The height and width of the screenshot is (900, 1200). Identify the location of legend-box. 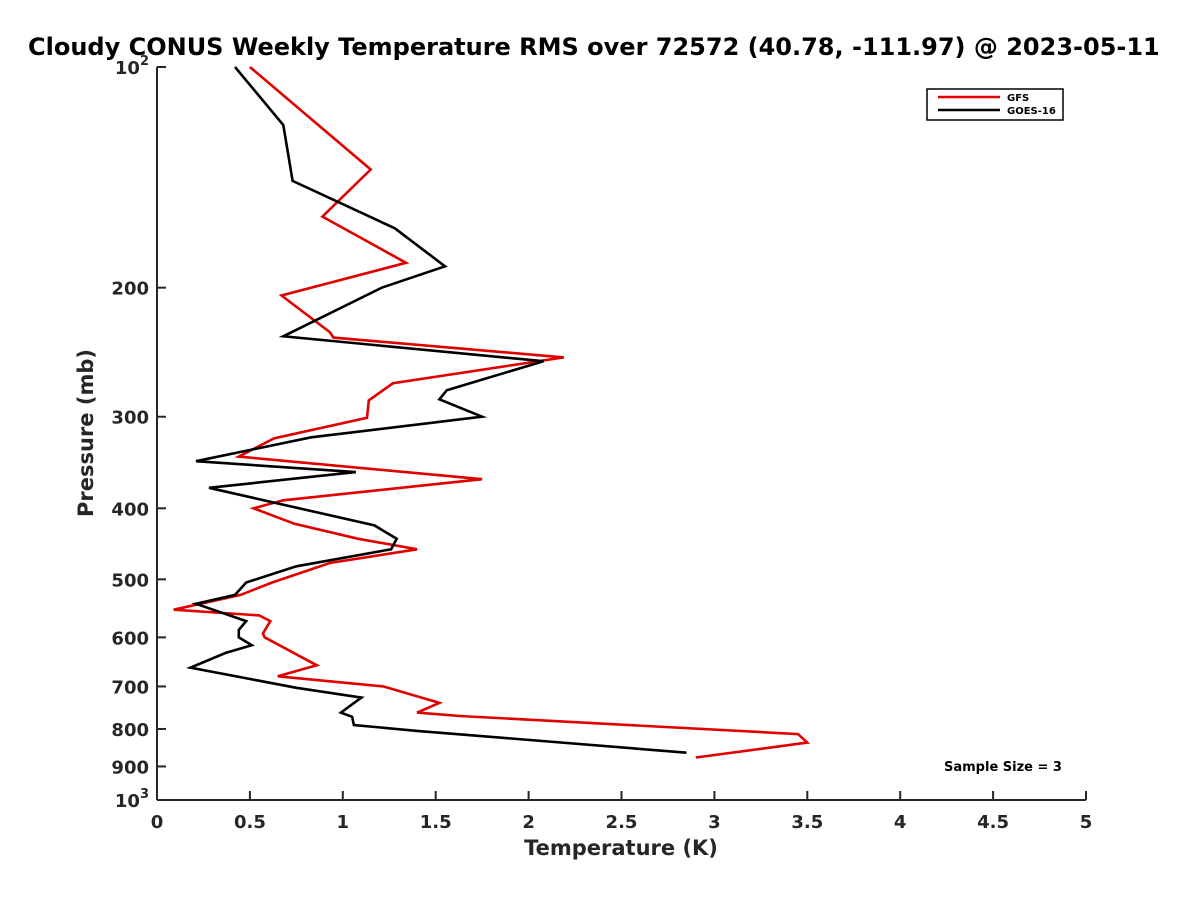
(995, 104).